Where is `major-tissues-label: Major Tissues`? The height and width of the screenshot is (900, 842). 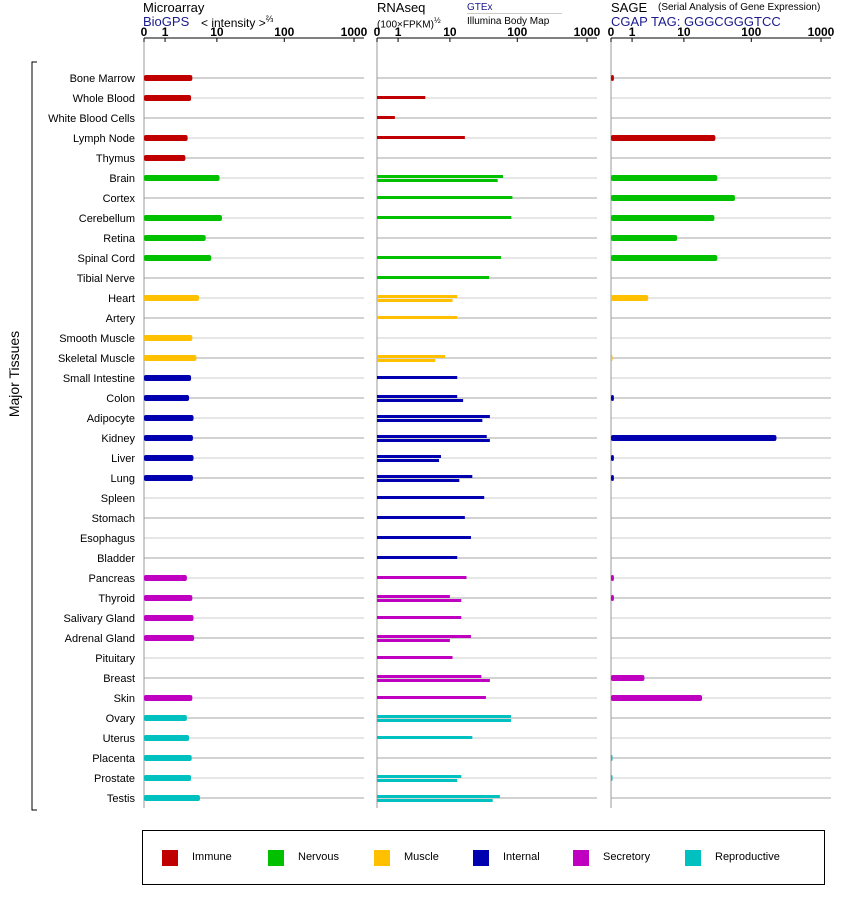 major-tissues-label: Major Tissues is located at coordinates (14, 374).